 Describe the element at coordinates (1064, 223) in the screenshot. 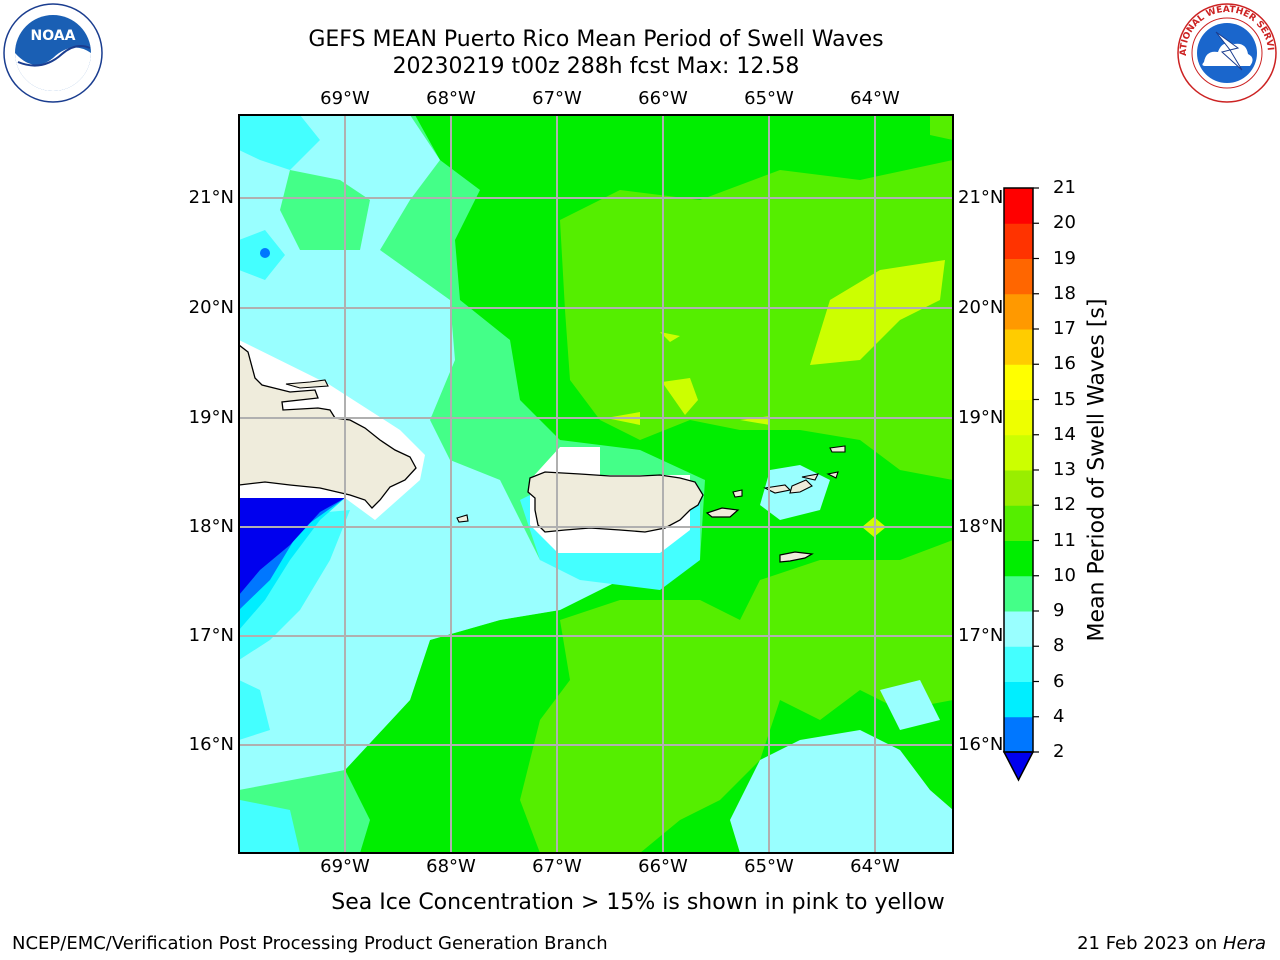

I see `colorbar-tick-label: 20` at that location.